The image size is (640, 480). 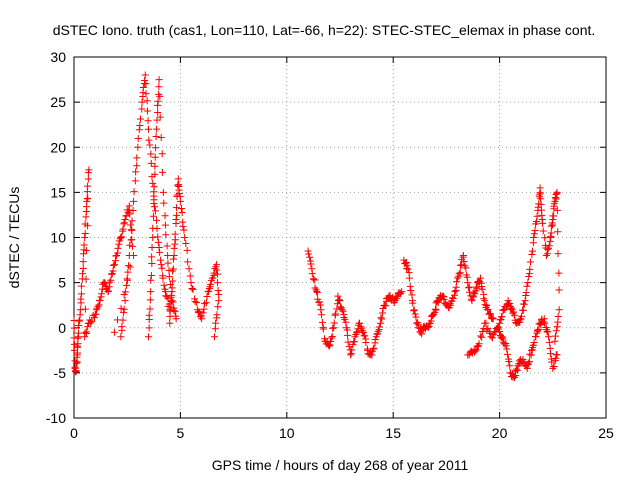 What do you see at coordinates (60, 373) in the screenshot?
I see `y-tick-label: -5` at bounding box center [60, 373].